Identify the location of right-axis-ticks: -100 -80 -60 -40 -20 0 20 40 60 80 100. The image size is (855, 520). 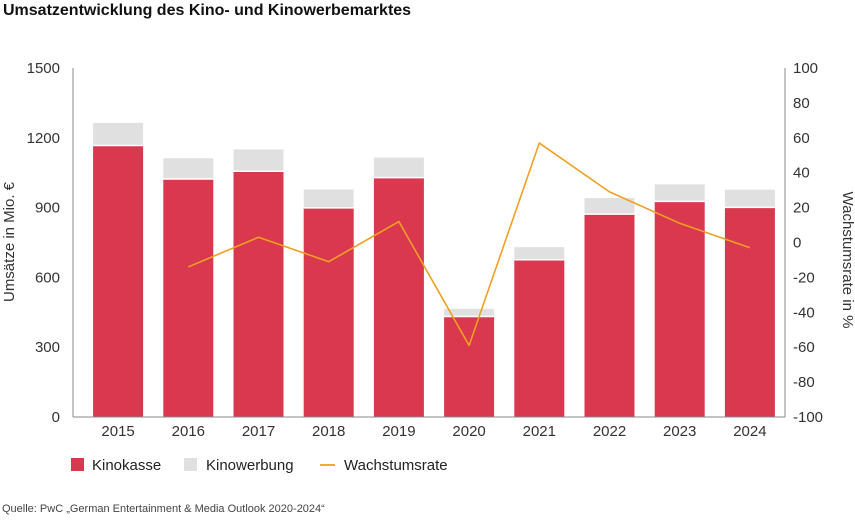
(808, 243).